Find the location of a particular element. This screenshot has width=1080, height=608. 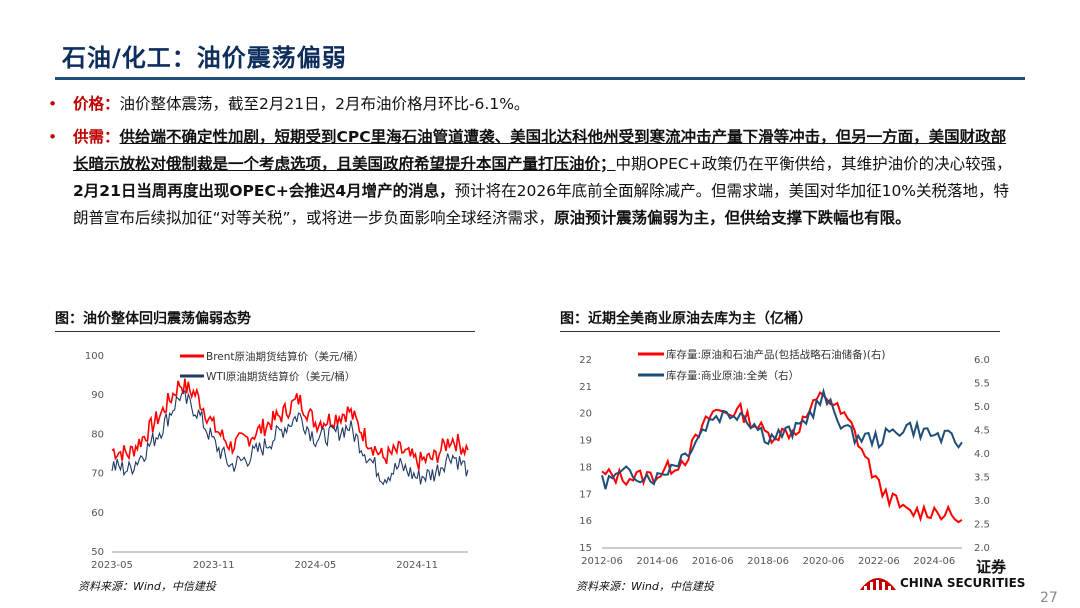

y-tick-label: 60 is located at coordinates (97, 513).